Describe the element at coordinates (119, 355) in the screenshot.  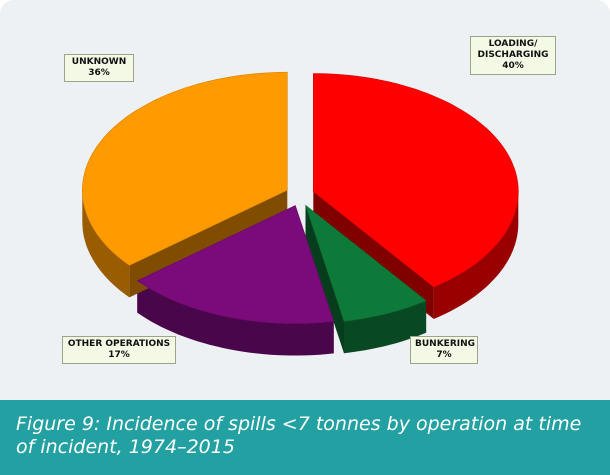
I see `value-label: 17%` at that location.